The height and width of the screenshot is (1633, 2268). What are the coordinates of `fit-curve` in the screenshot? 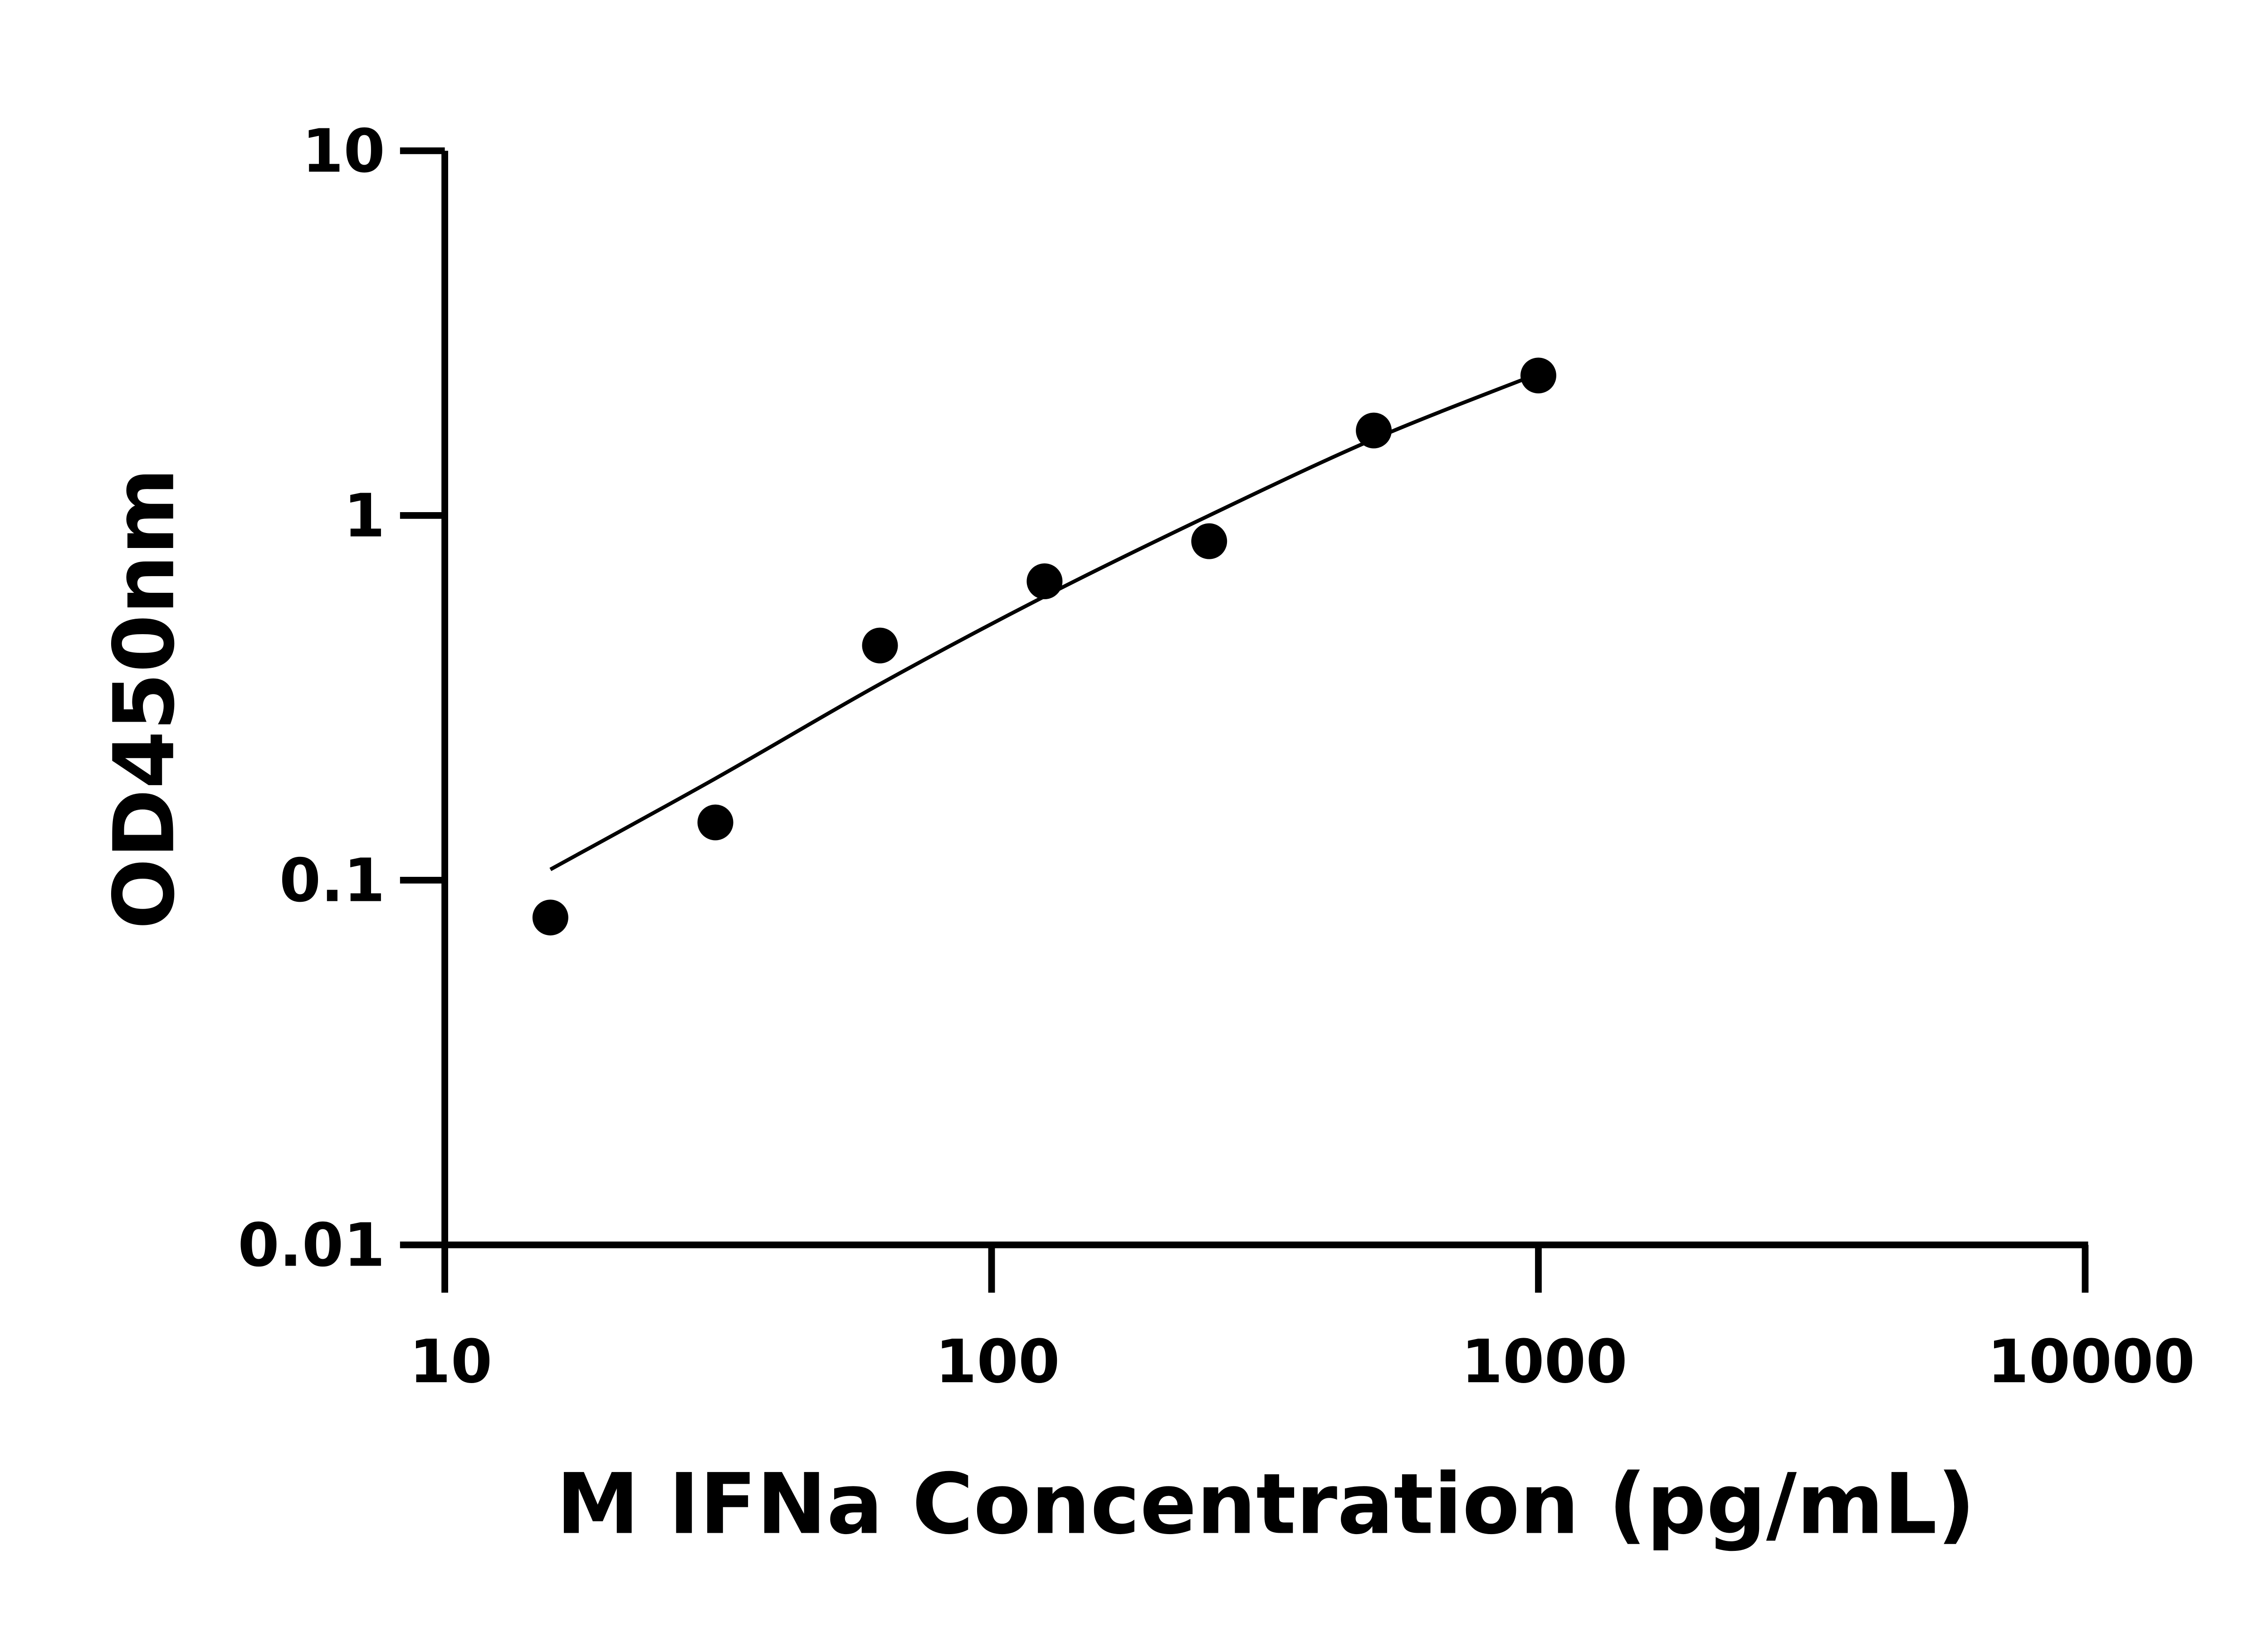 It's located at (1045, 621).